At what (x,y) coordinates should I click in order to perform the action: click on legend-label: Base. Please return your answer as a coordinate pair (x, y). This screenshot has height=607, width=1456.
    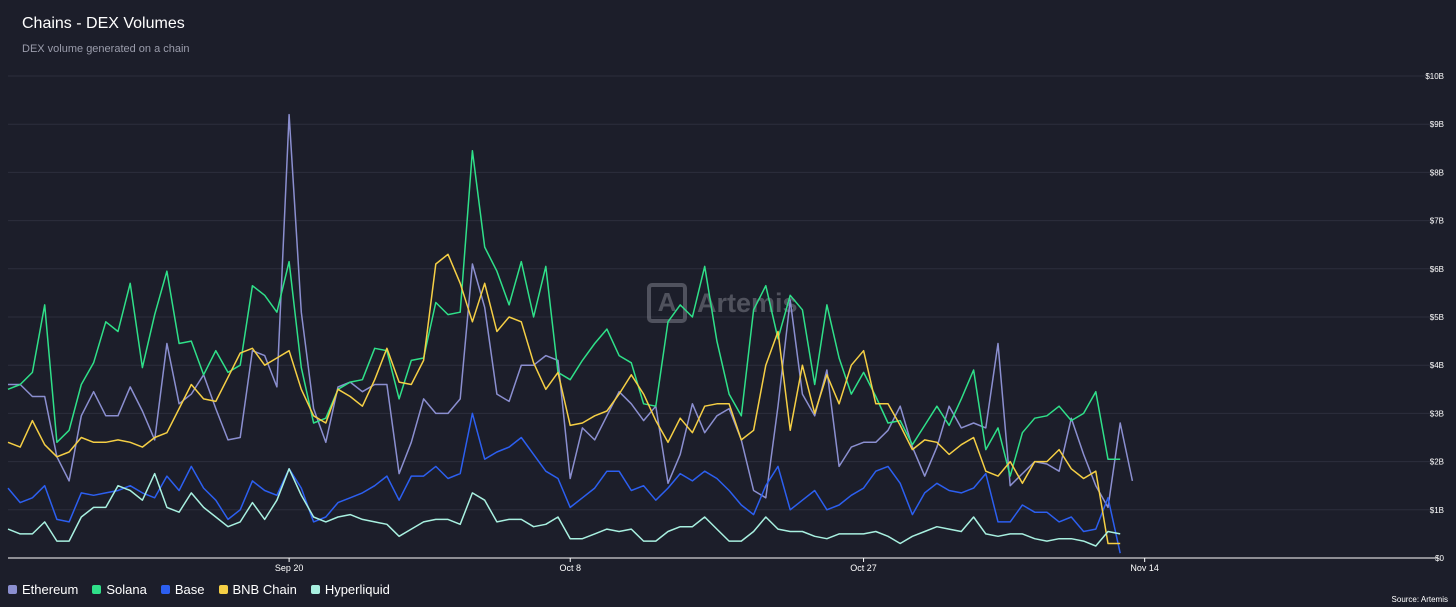
    Looking at the image, I should click on (189, 589).